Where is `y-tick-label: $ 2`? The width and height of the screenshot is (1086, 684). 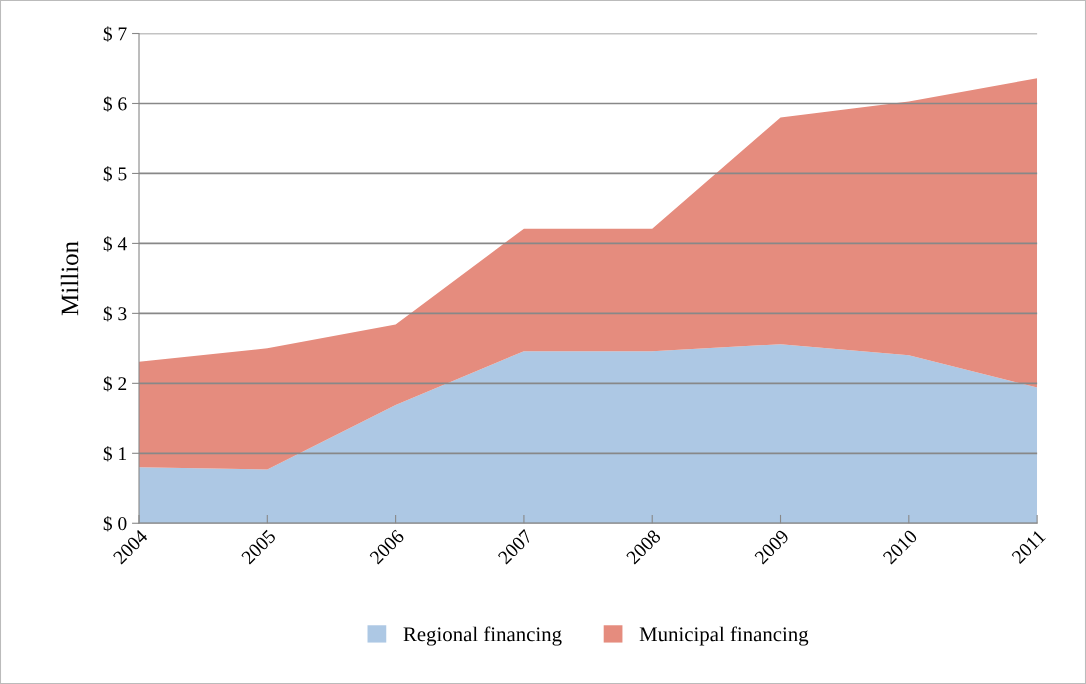
y-tick-label: $ 2 is located at coordinates (115, 384).